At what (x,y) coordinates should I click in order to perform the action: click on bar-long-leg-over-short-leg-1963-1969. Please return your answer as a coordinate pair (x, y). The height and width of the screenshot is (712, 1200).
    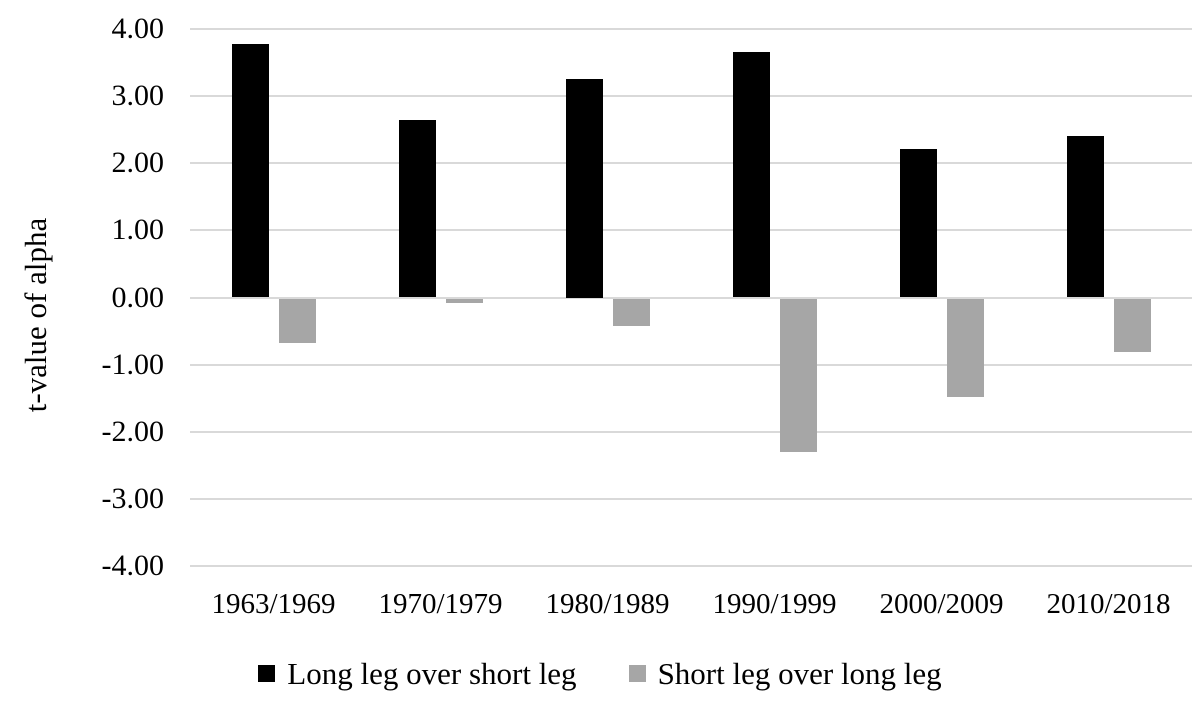
    Looking at the image, I should click on (250, 171).